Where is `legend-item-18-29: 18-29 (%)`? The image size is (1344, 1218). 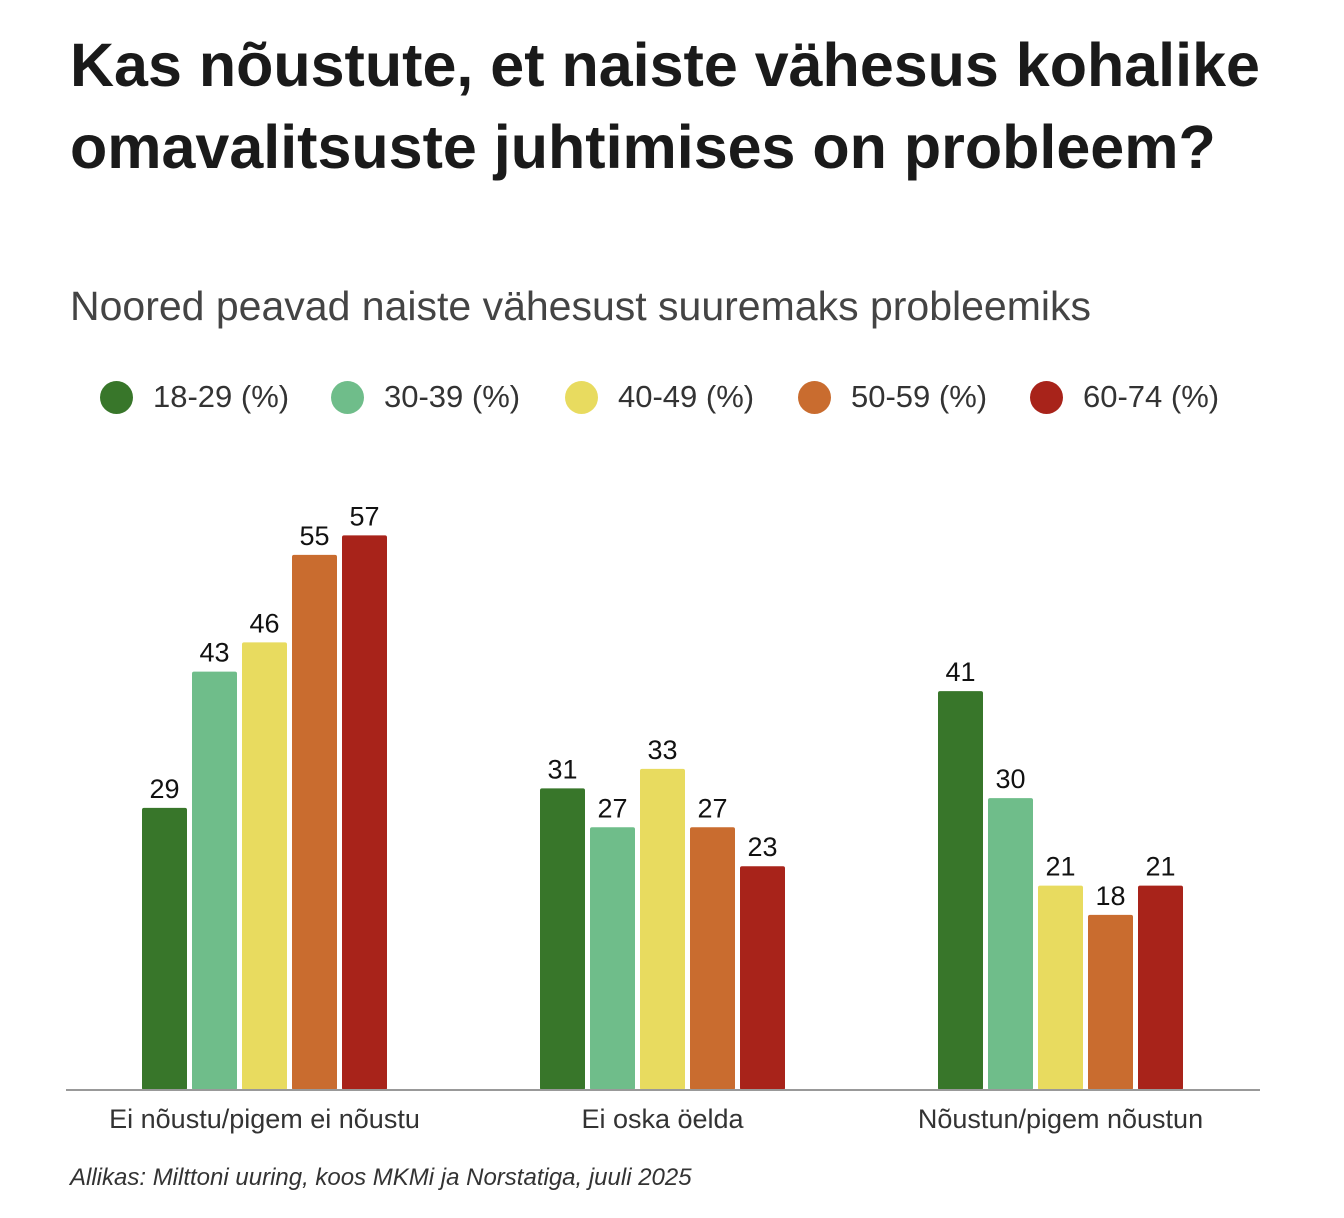
legend-item-18-29: 18-29 (%) is located at coordinates (194, 397).